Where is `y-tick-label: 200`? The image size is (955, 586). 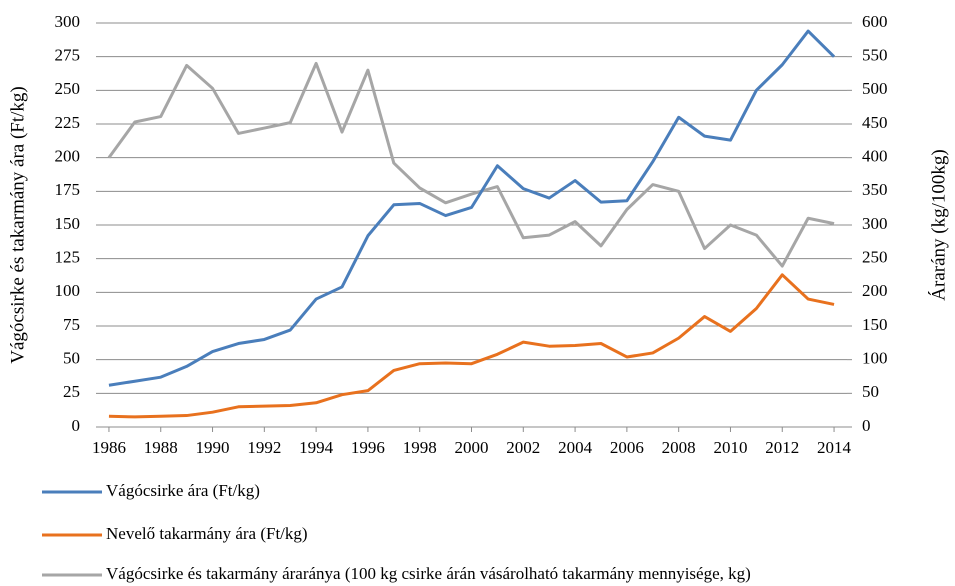 y-tick-label: 200 is located at coordinates (68, 156).